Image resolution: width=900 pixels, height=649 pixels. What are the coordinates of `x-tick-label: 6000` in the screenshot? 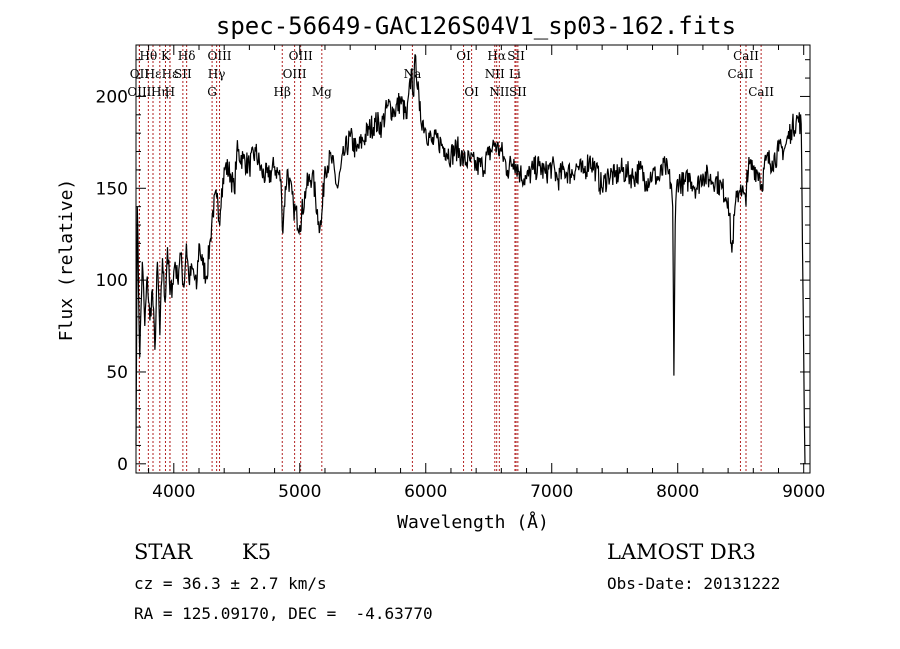 It's located at (425, 492).